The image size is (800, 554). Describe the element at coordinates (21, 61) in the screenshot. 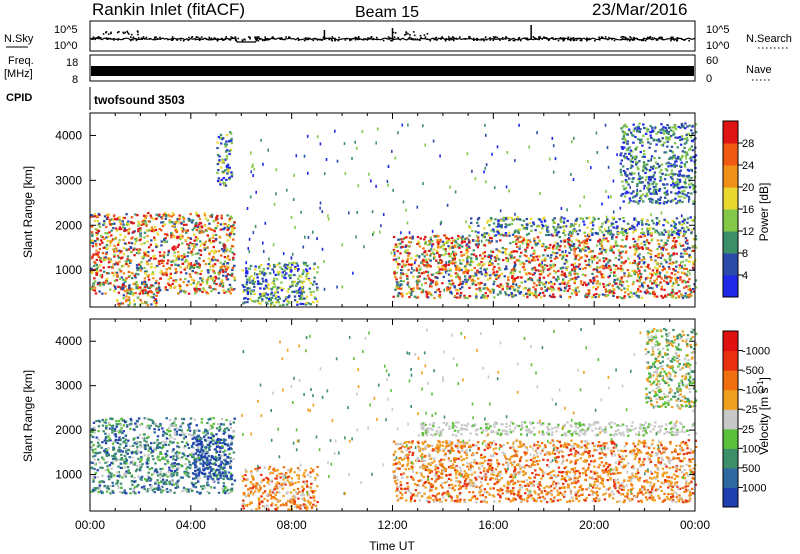

I see `freq-label-line1: Freq.` at that location.